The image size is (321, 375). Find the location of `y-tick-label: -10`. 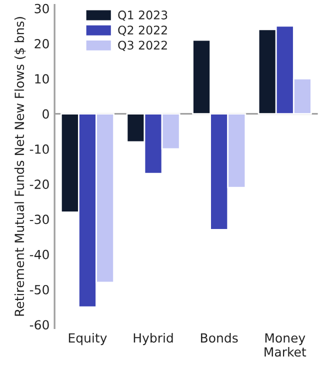

y-tick-label: -10 is located at coordinates (39, 149).